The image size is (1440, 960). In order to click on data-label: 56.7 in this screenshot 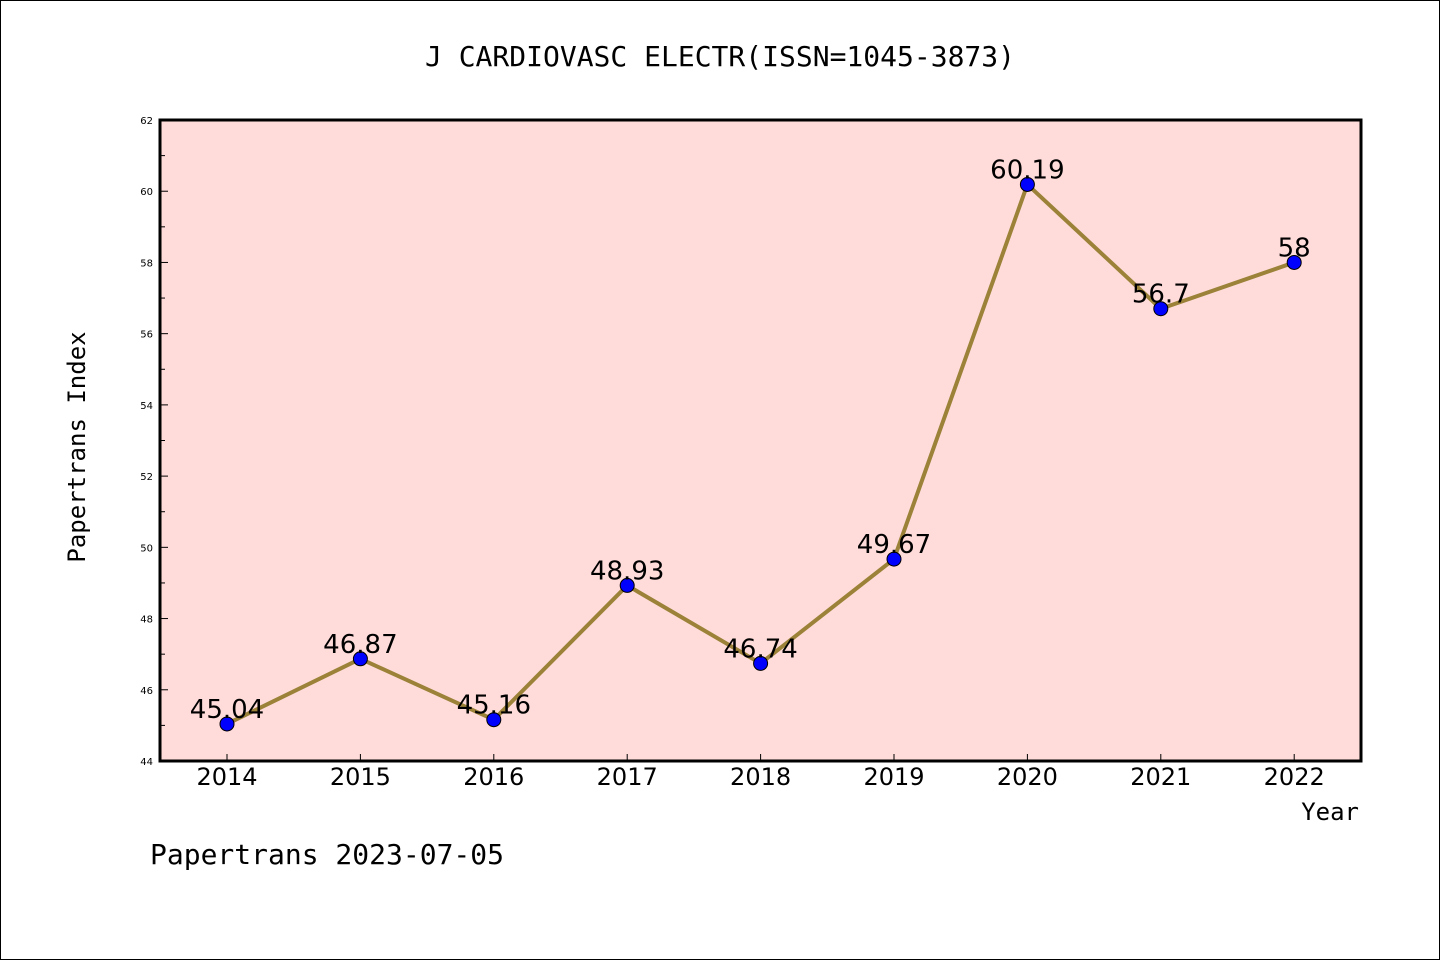, I will do `click(1161, 295)`.